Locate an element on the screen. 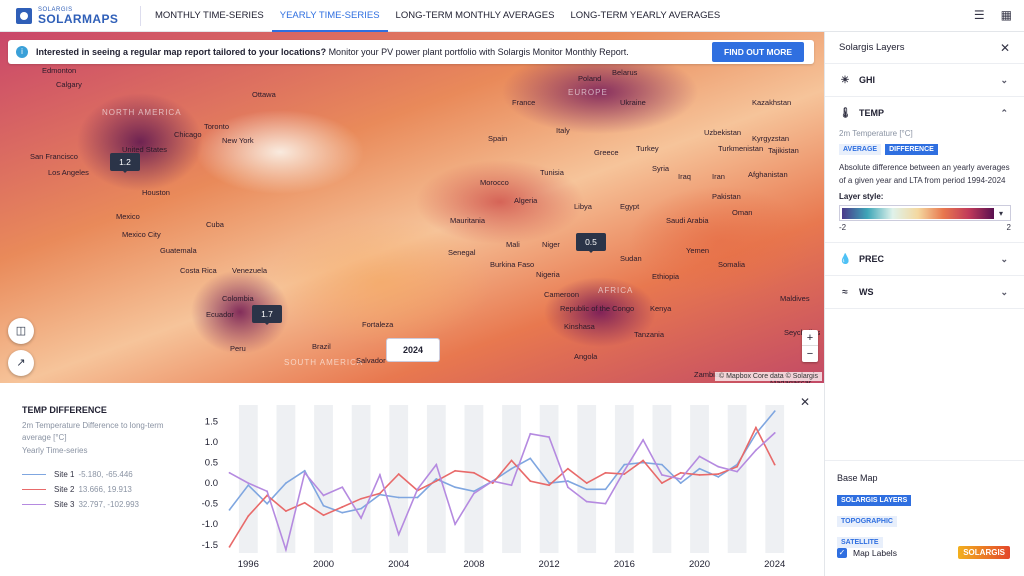 Image resolution: width=1024 pixels, height=576 pixels. map-place-label: Burkina Faso is located at coordinates (512, 264).